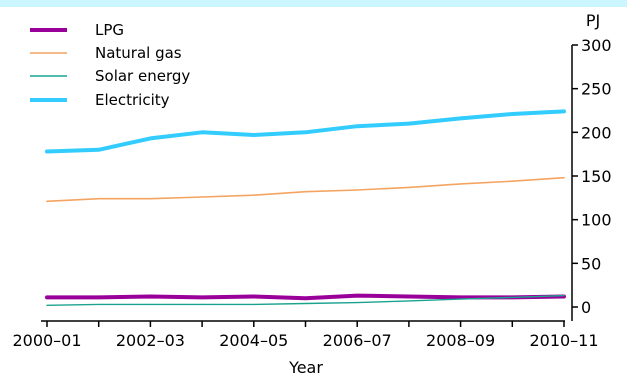 This screenshot has height=376, width=627. Describe the element at coordinates (150, 340) in the screenshot. I see `x-tick-label: 2002–03` at that location.